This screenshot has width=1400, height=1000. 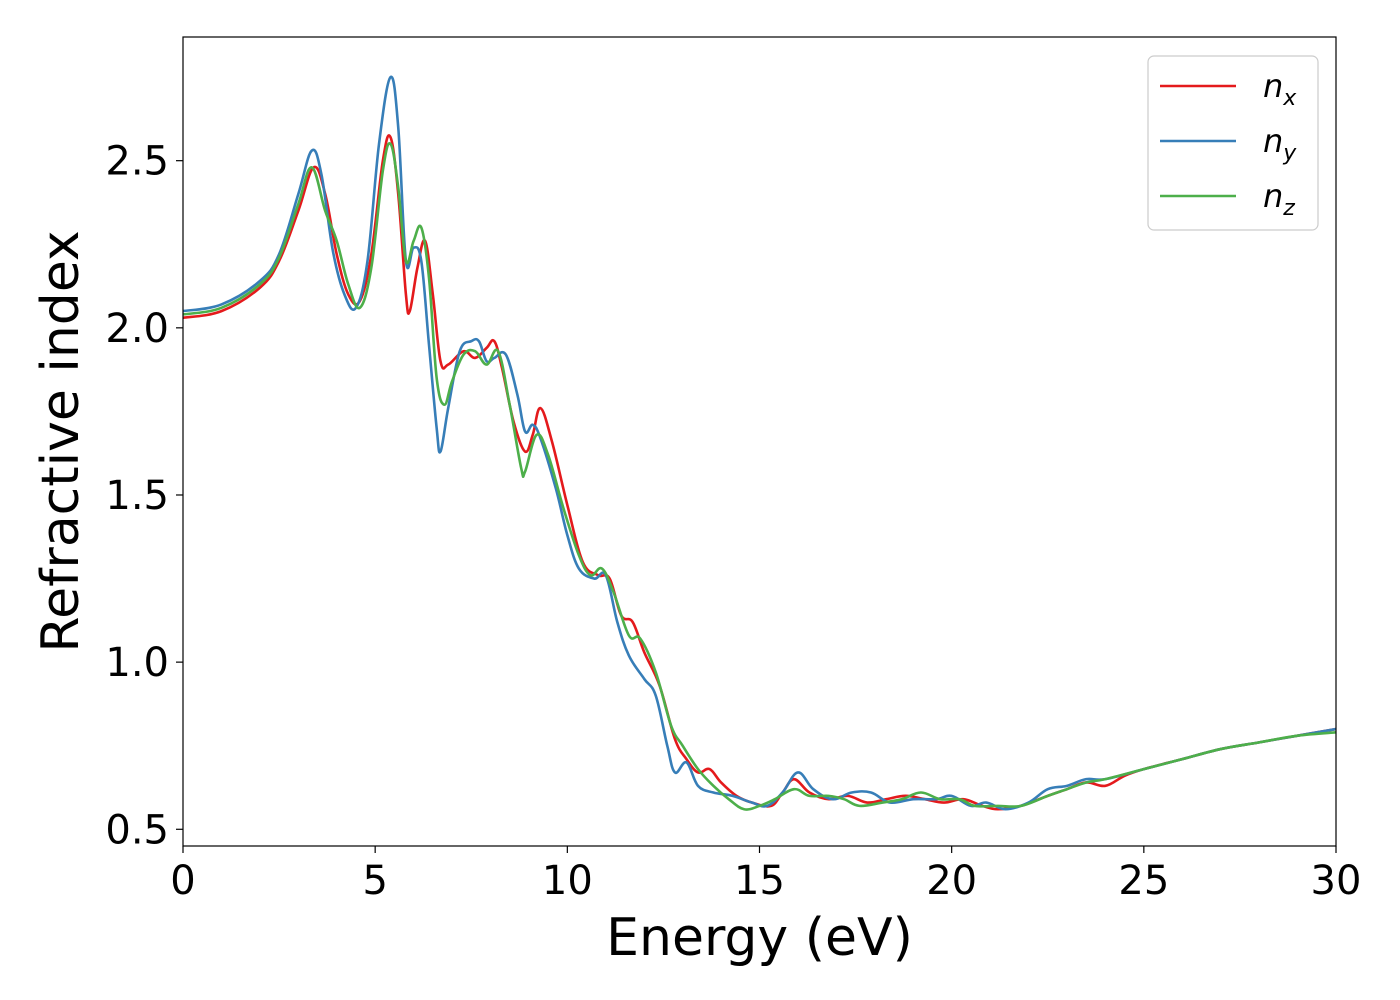 I want to click on x-tick-label: 10, so click(x=567, y=881).